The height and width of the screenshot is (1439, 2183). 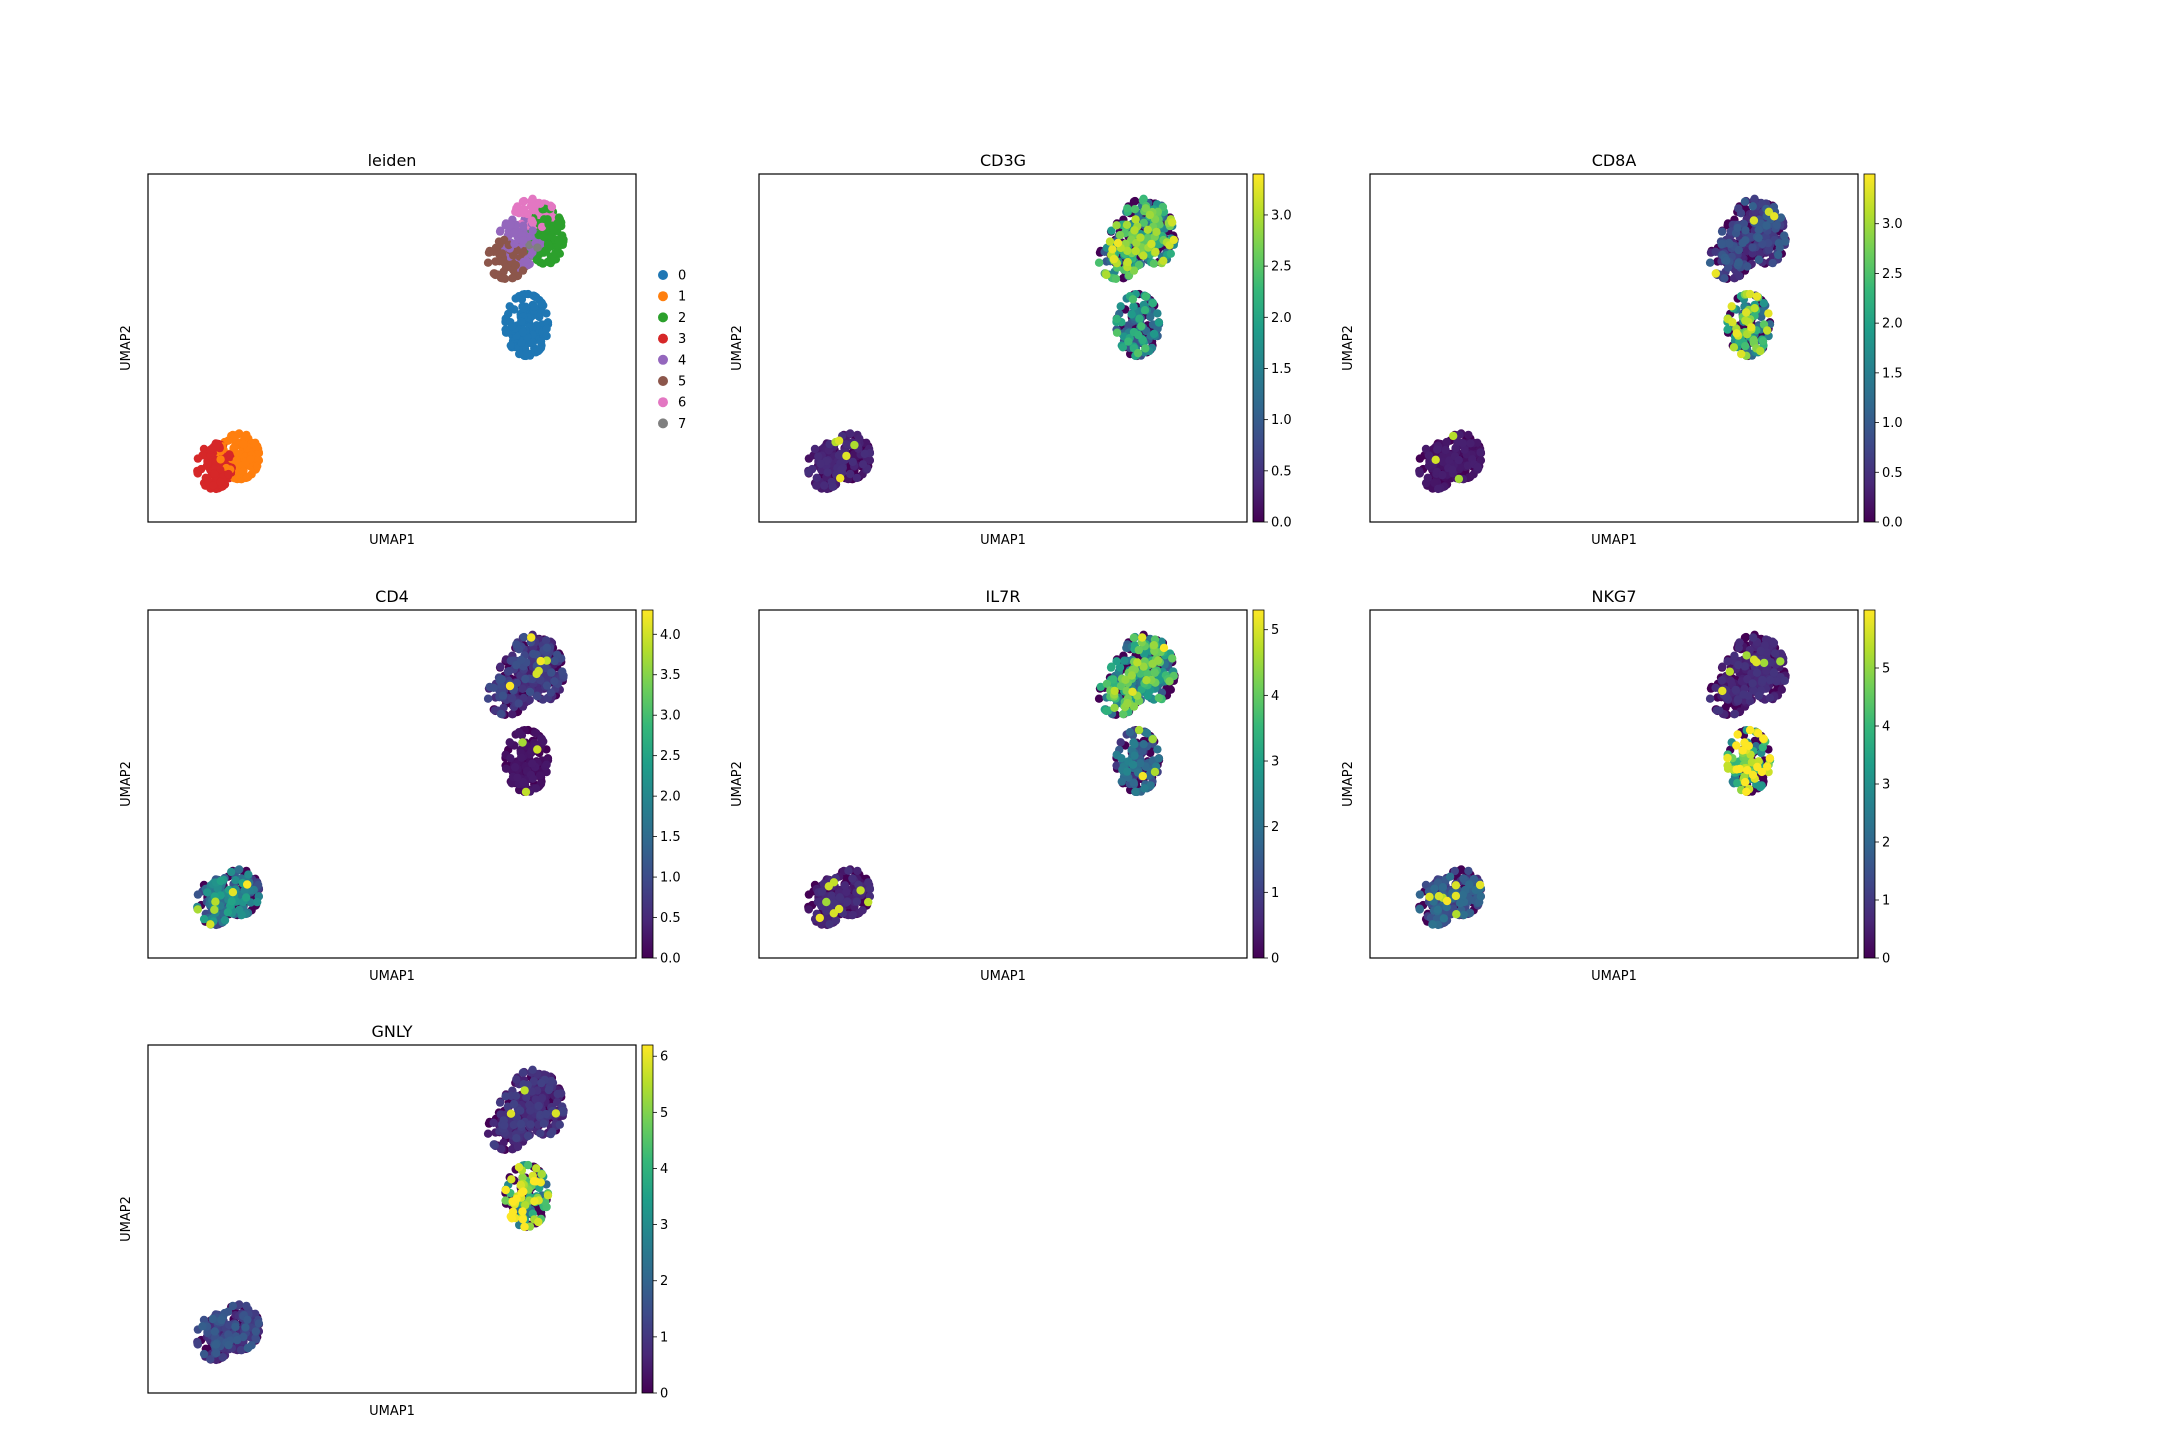 What do you see at coordinates (1281, 215) in the screenshot?
I see `colorbar-tick-label: 3.0` at bounding box center [1281, 215].